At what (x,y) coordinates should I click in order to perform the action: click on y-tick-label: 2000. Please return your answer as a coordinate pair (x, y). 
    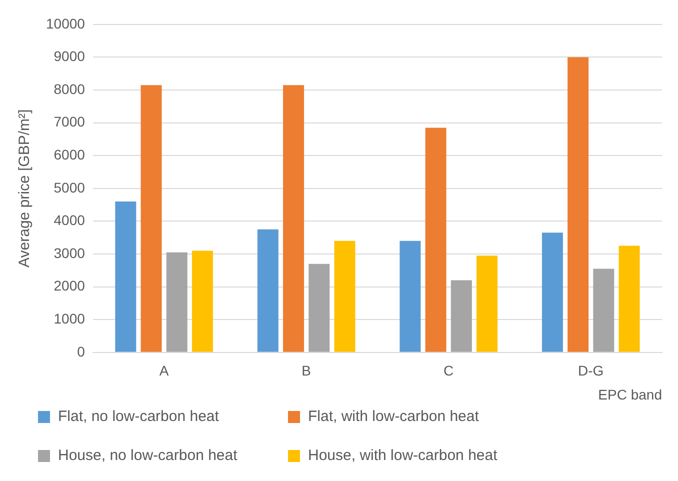
    Looking at the image, I should click on (70, 286).